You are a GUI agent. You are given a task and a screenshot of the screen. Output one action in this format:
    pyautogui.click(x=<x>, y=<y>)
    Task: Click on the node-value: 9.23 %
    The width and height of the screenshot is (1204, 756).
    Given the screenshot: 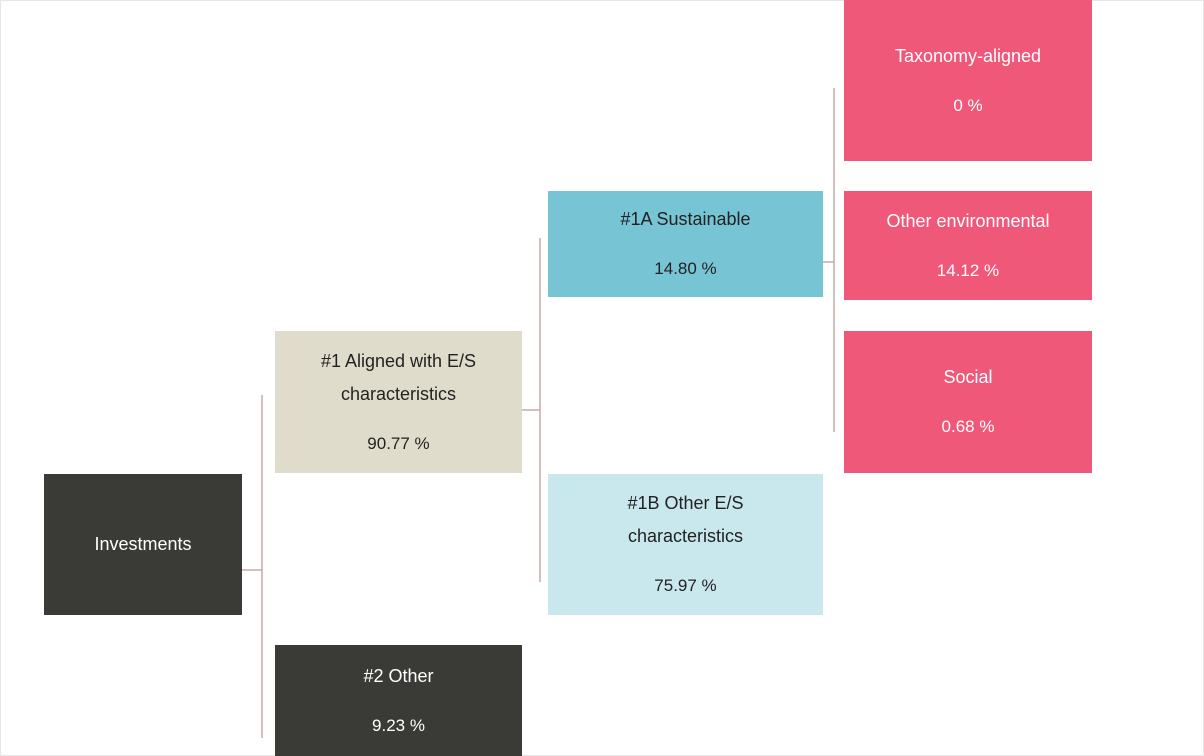 What is the action you would take?
    pyautogui.click(x=398, y=725)
    